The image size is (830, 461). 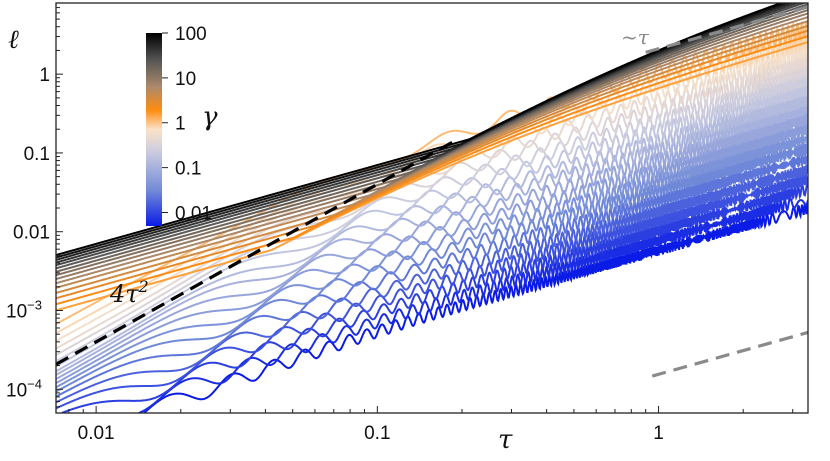 I want to click on x-tick-label: 1, so click(x=658, y=433).